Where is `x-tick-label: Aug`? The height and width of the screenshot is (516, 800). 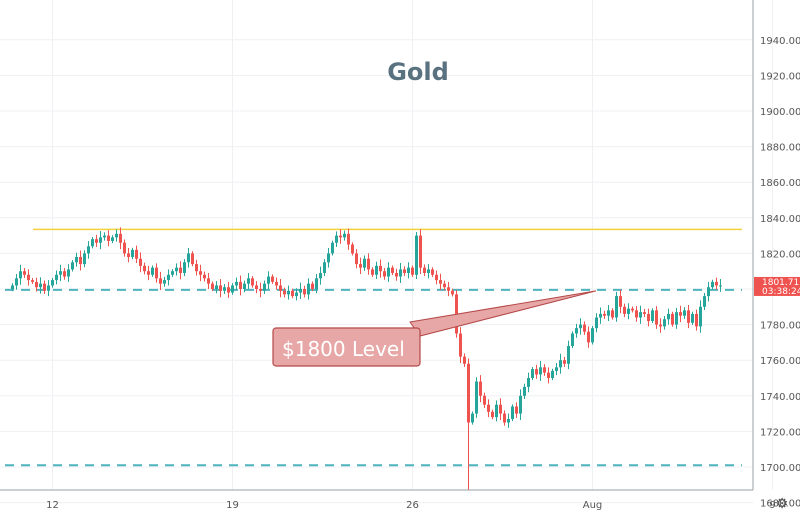 x-tick-label: Aug is located at coordinates (593, 505).